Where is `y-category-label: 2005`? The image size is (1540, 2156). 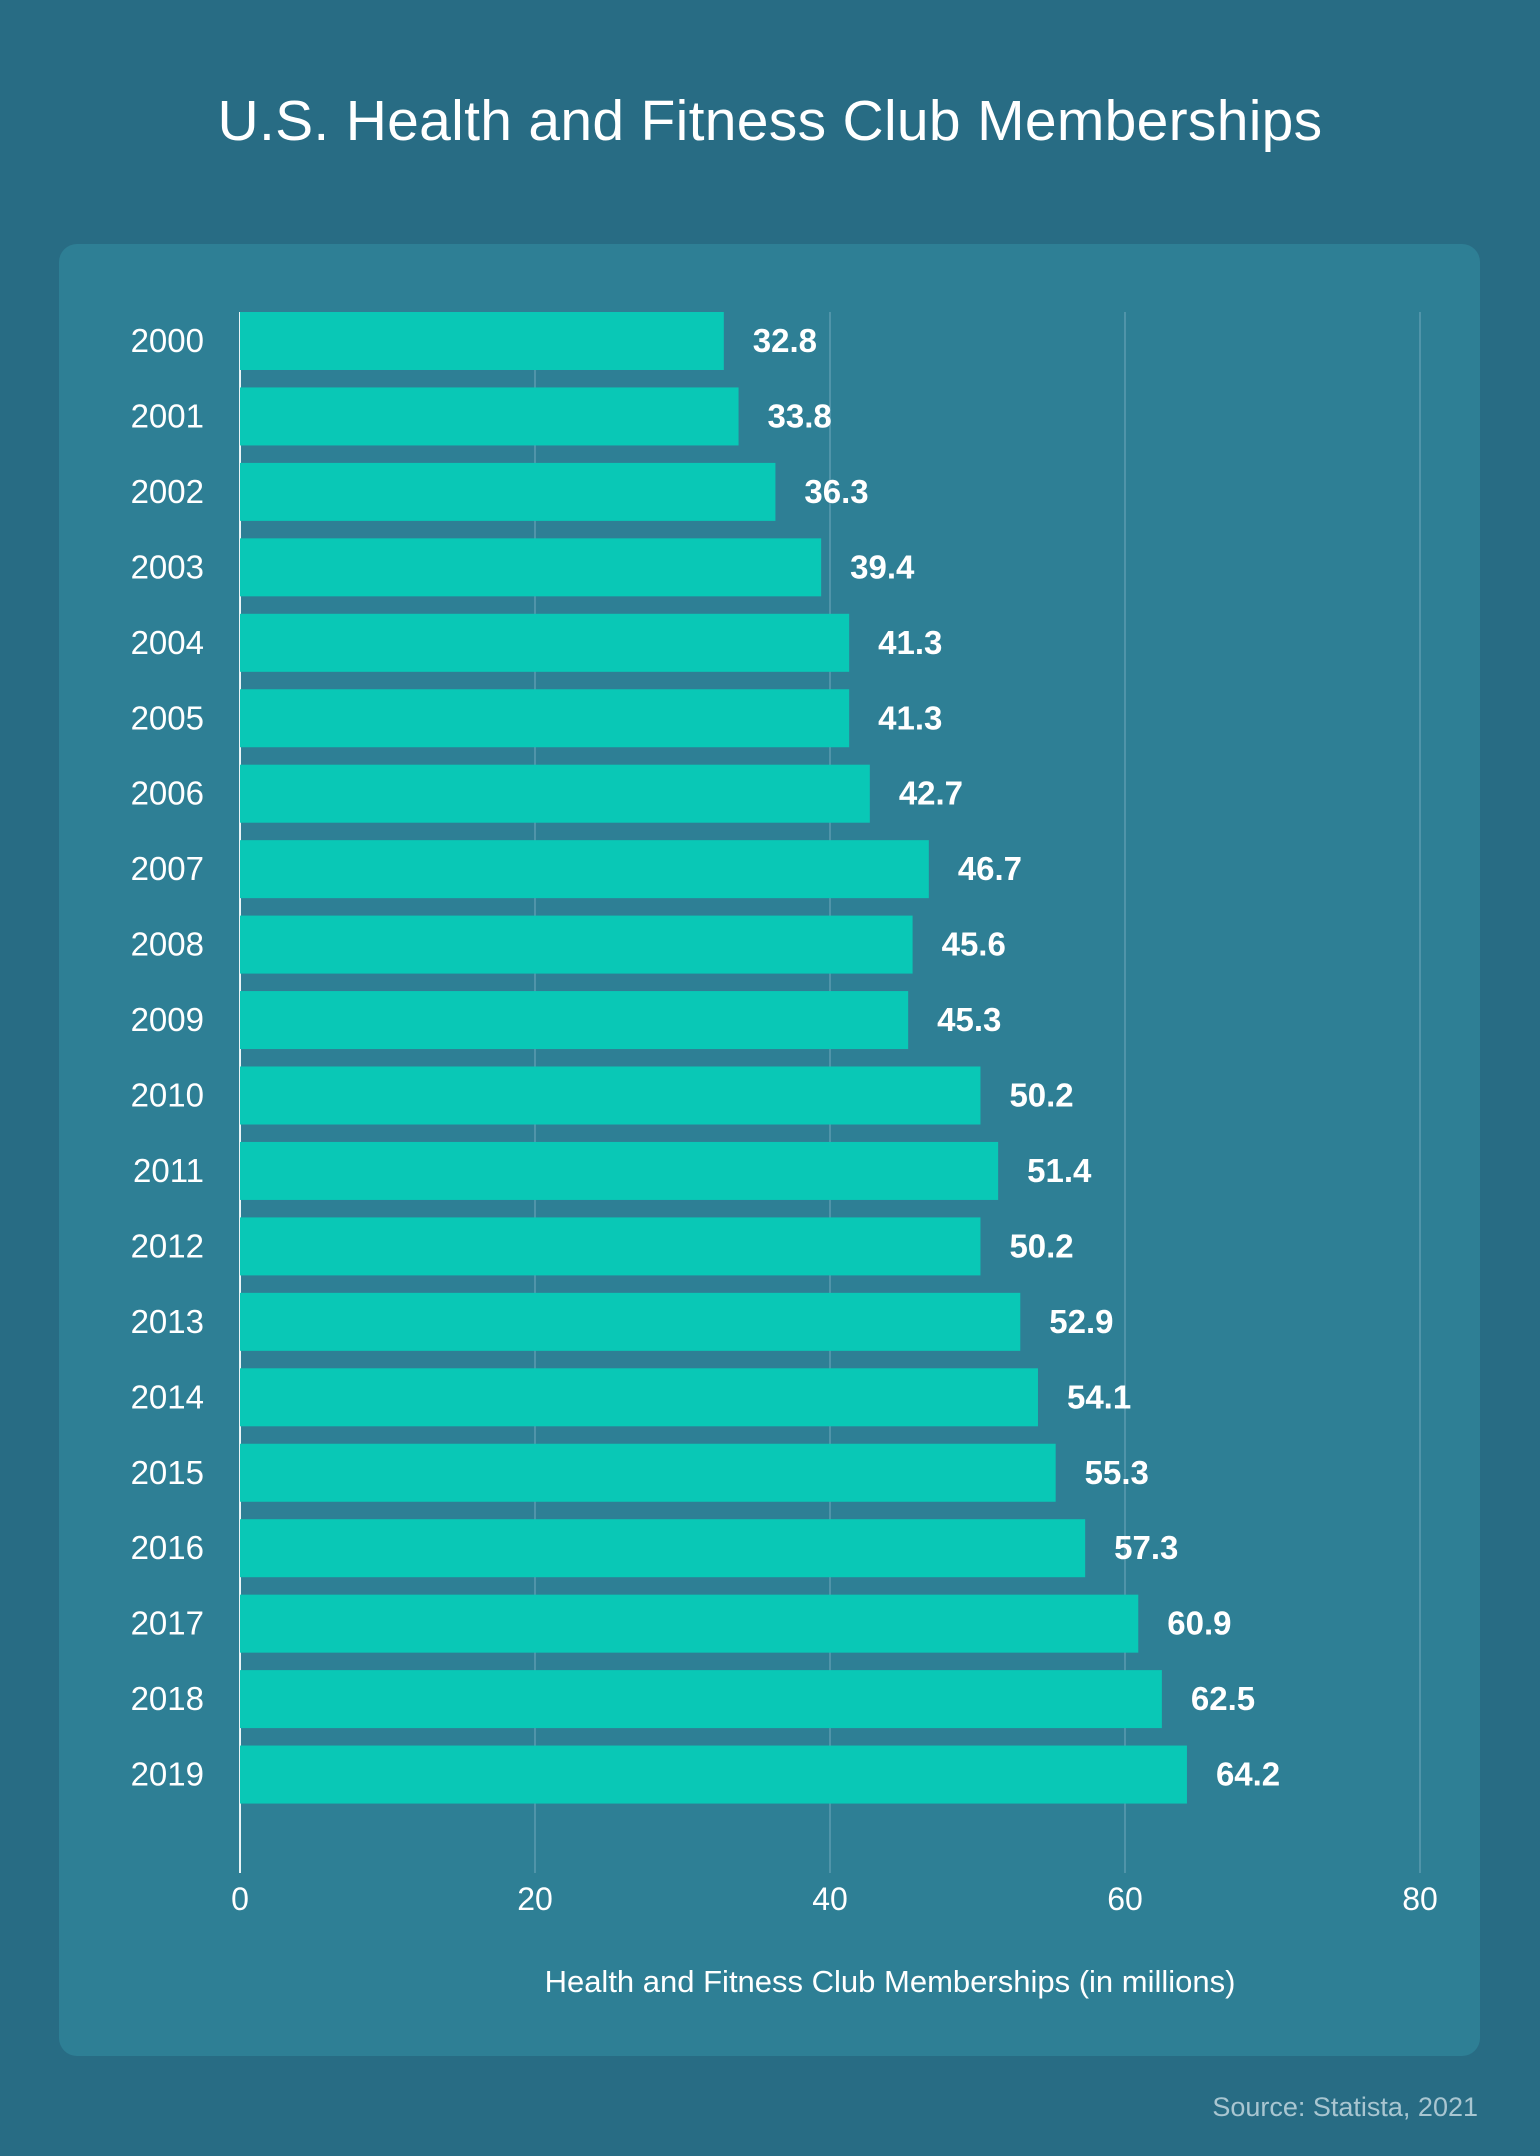
y-category-label: 2005 is located at coordinates (167, 717).